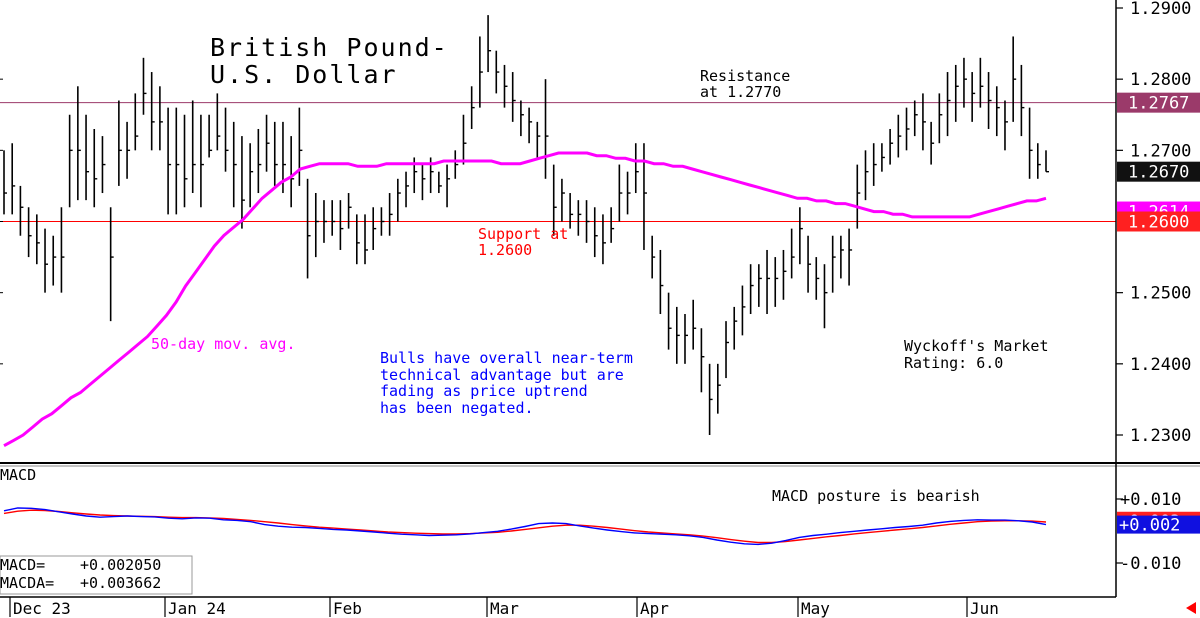 Image resolution: width=1200 pixels, height=618 pixels. Describe the element at coordinates (120, 583) in the screenshot. I see `macda-readout-value: +0.003662` at that location.